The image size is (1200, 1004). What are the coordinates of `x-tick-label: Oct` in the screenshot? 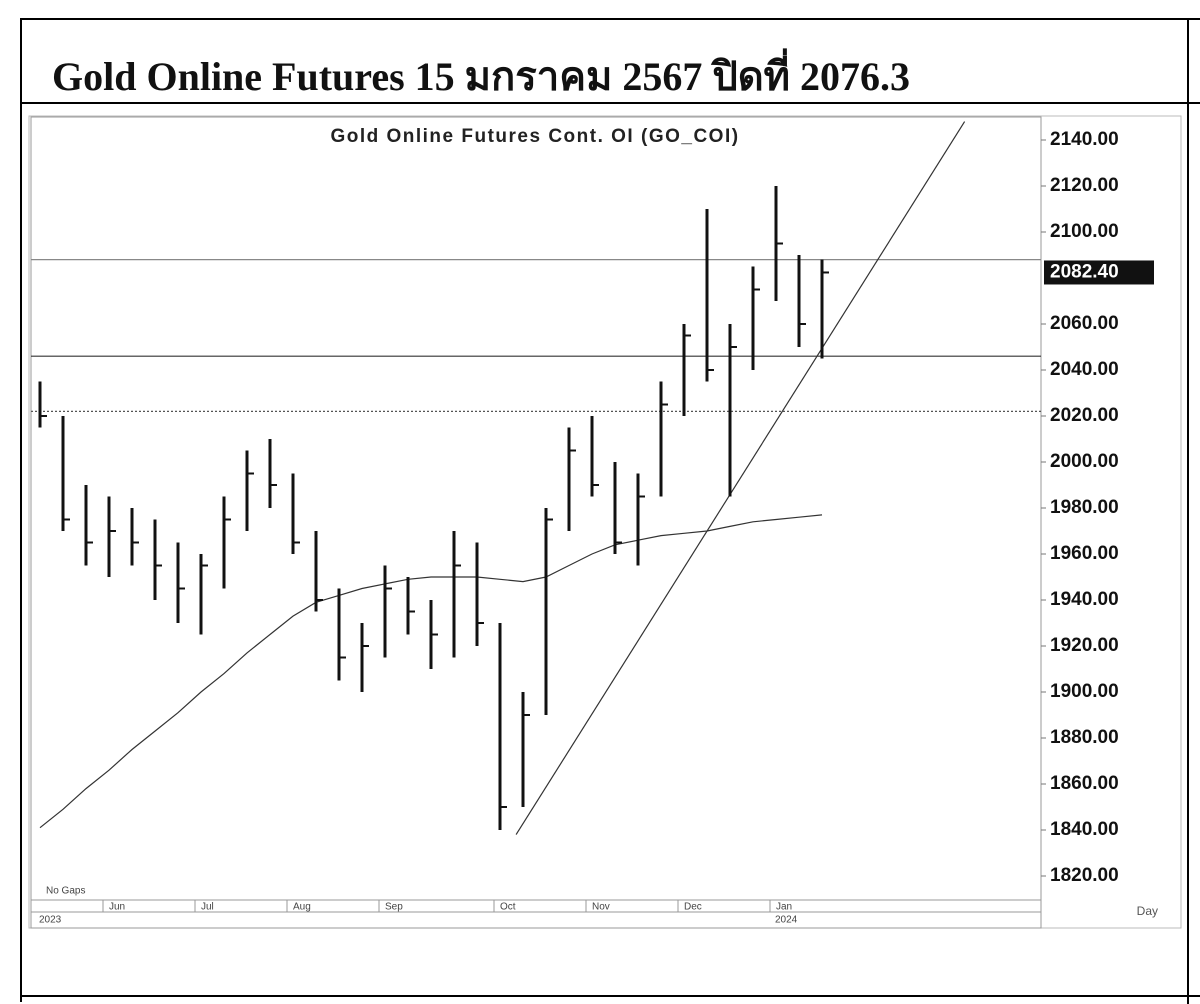 It's located at (508, 907).